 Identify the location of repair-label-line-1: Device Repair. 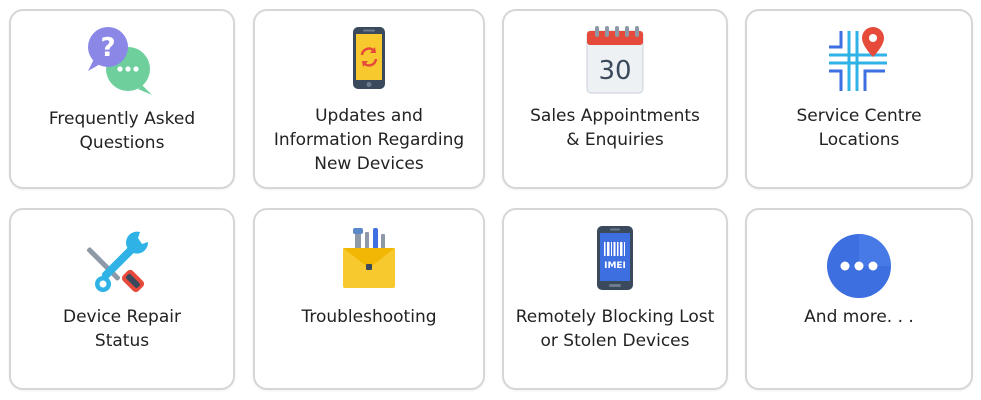
(122, 317).